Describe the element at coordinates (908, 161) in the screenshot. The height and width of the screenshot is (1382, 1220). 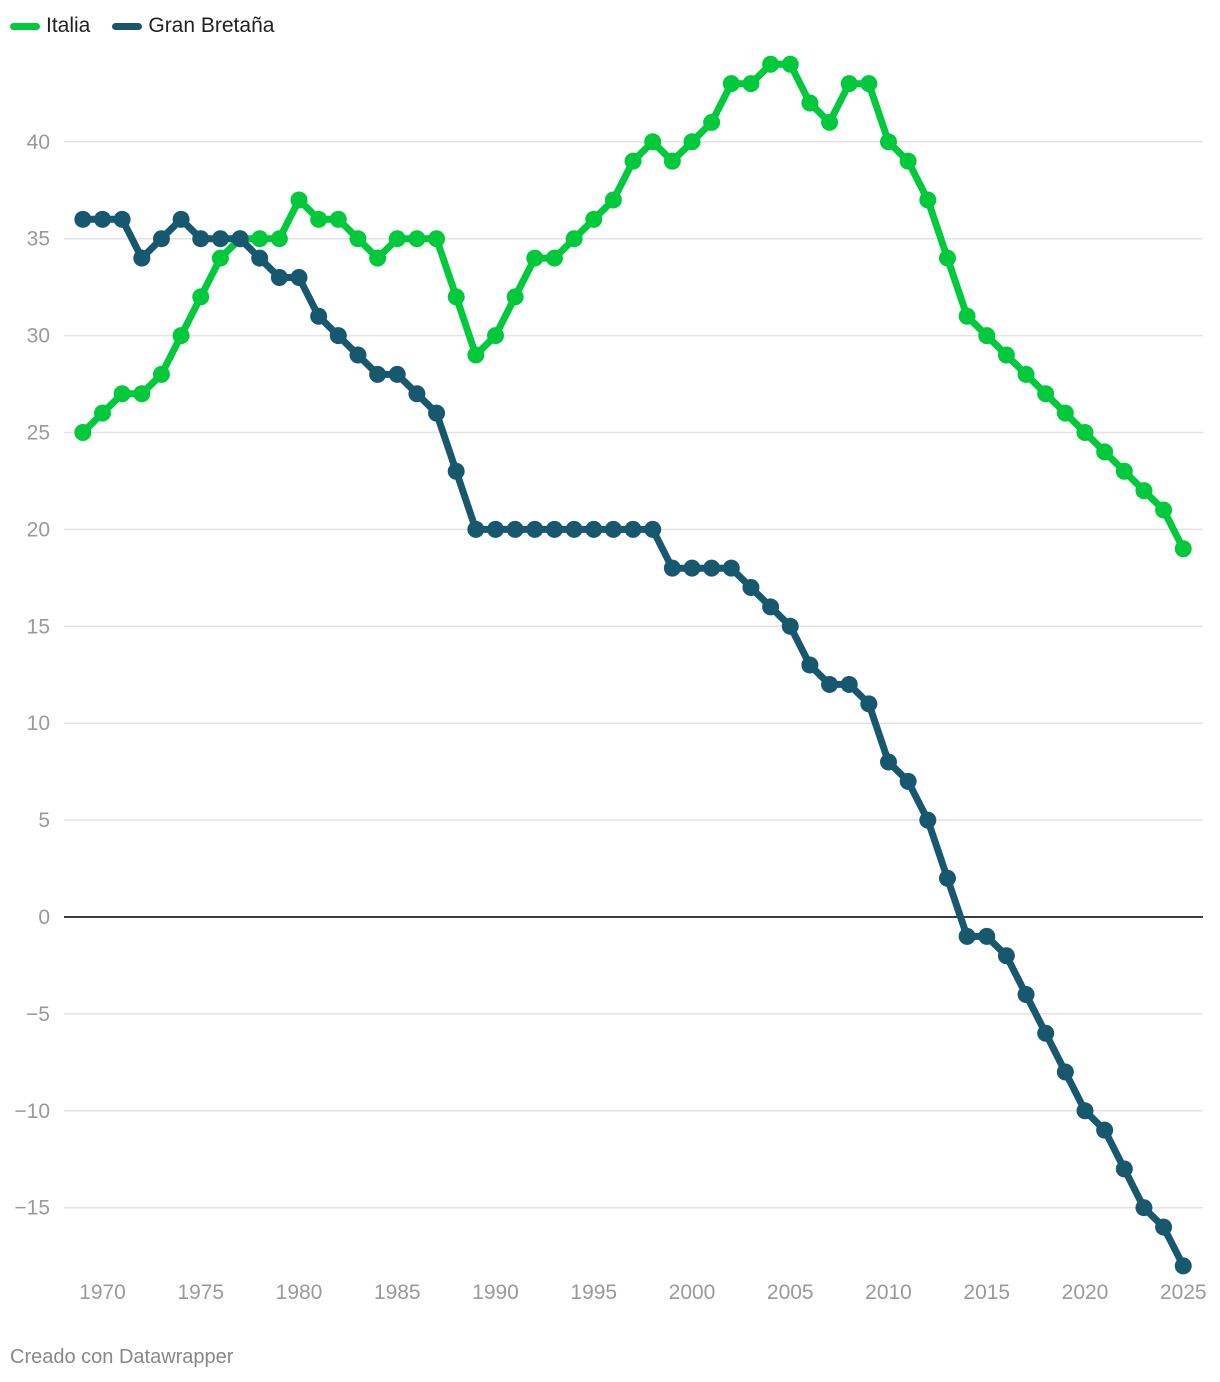
I see `data-point-italia-2011` at that location.